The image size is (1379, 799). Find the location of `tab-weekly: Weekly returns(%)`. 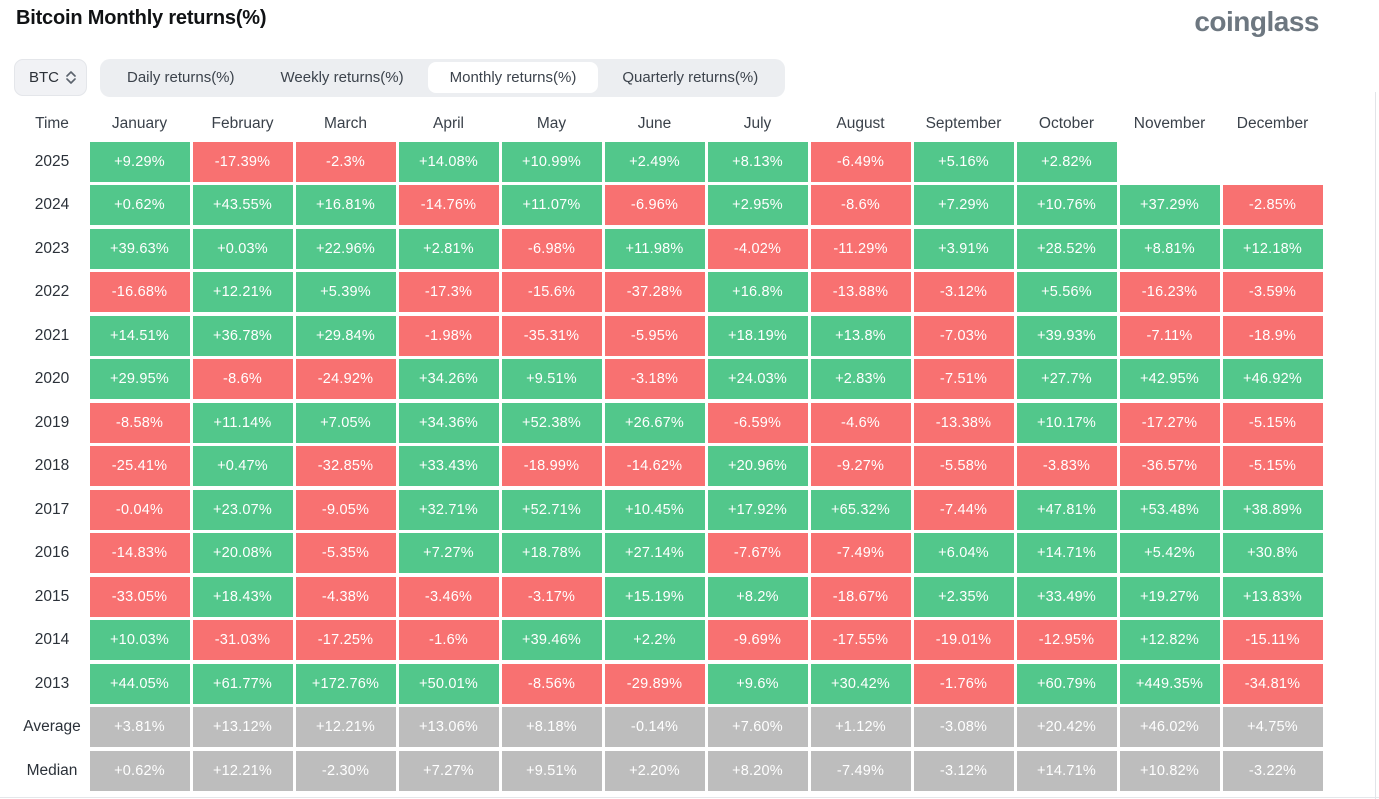

tab-weekly: Weekly returns(%) is located at coordinates (342, 77).